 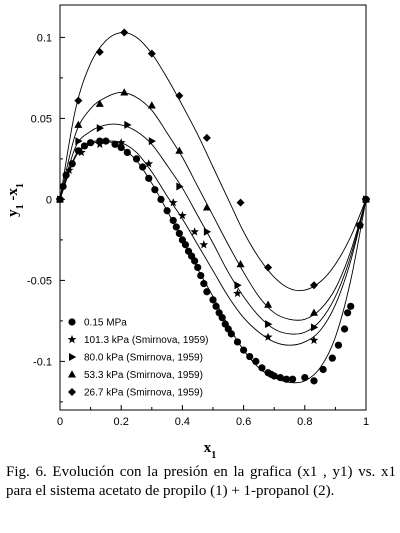 I want to click on x-tick-label: 0.2, so click(x=121, y=422).